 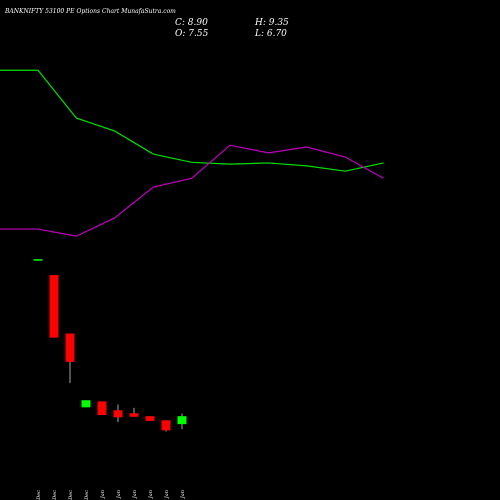 What do you see at coordinates (103, 495) in the screenshot?
I see `x-tick-label: 01 Jan` at bounding box center [103, 495].